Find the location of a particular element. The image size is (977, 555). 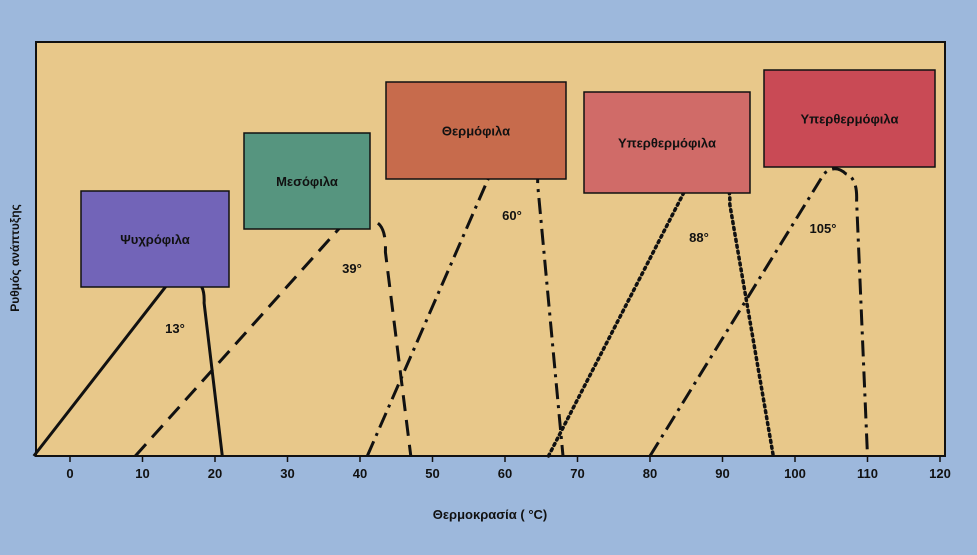

legend-label-2: Μεσόφιλα is located at coordinates (307, 181).